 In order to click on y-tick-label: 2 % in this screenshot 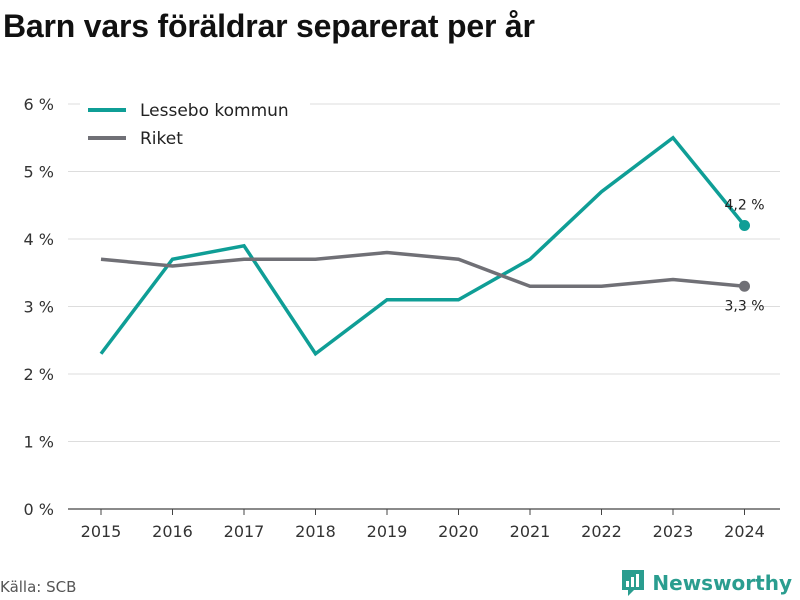, I will do `click(39, 374)`.